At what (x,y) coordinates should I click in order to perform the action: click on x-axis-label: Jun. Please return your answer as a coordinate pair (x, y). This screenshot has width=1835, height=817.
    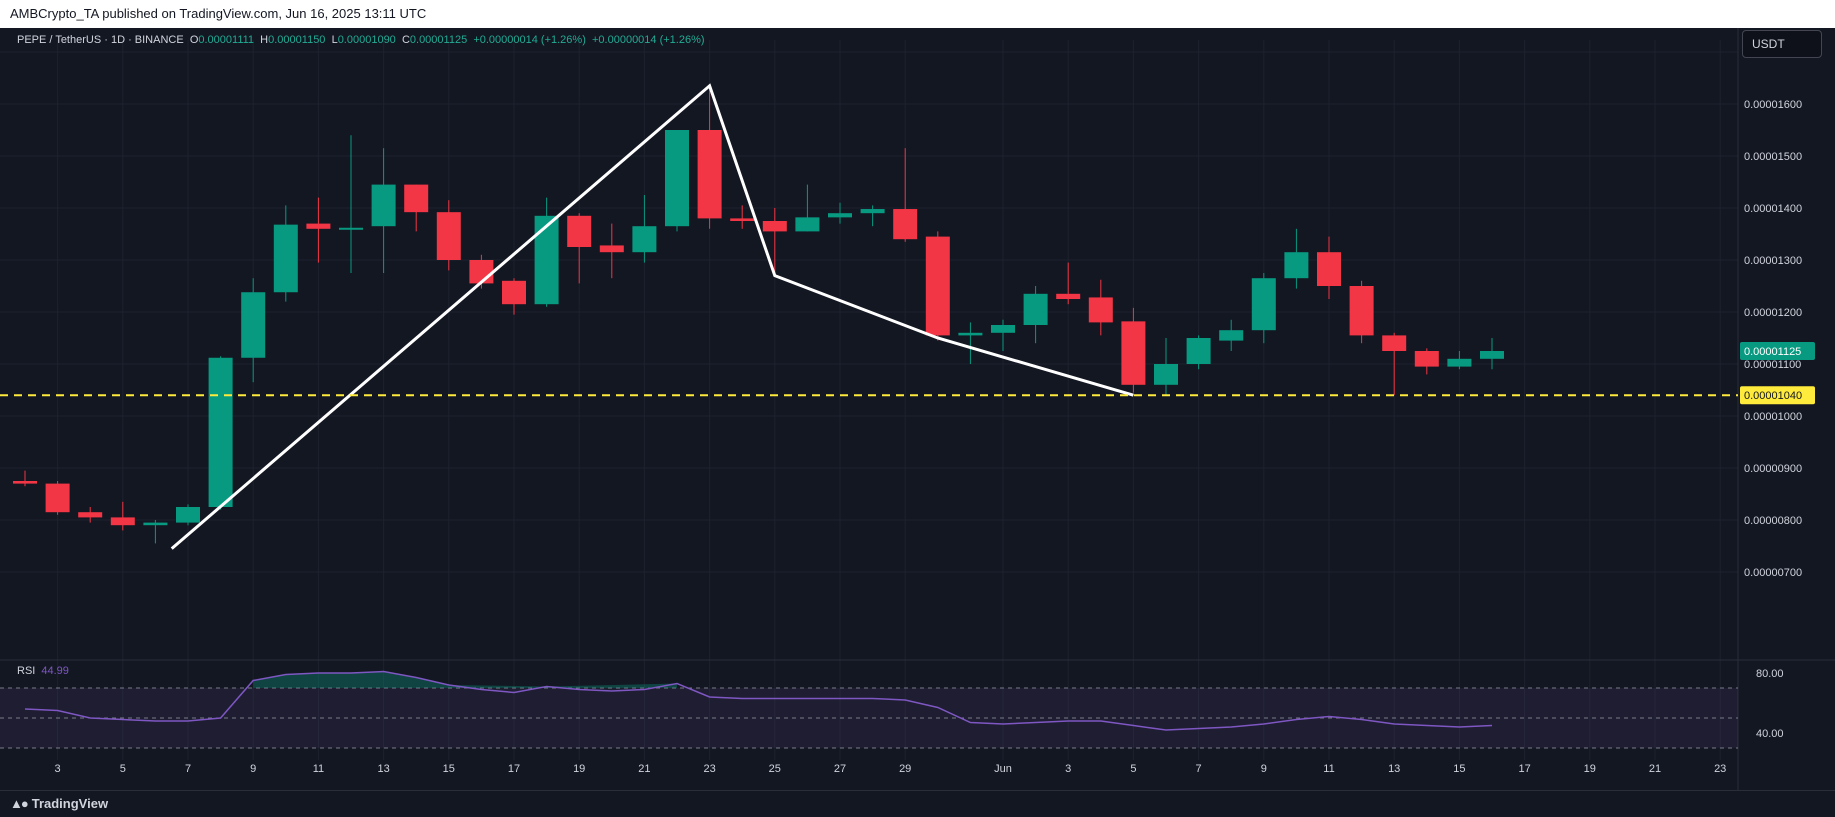
    Looking at the image, I should click on (1003, 769).